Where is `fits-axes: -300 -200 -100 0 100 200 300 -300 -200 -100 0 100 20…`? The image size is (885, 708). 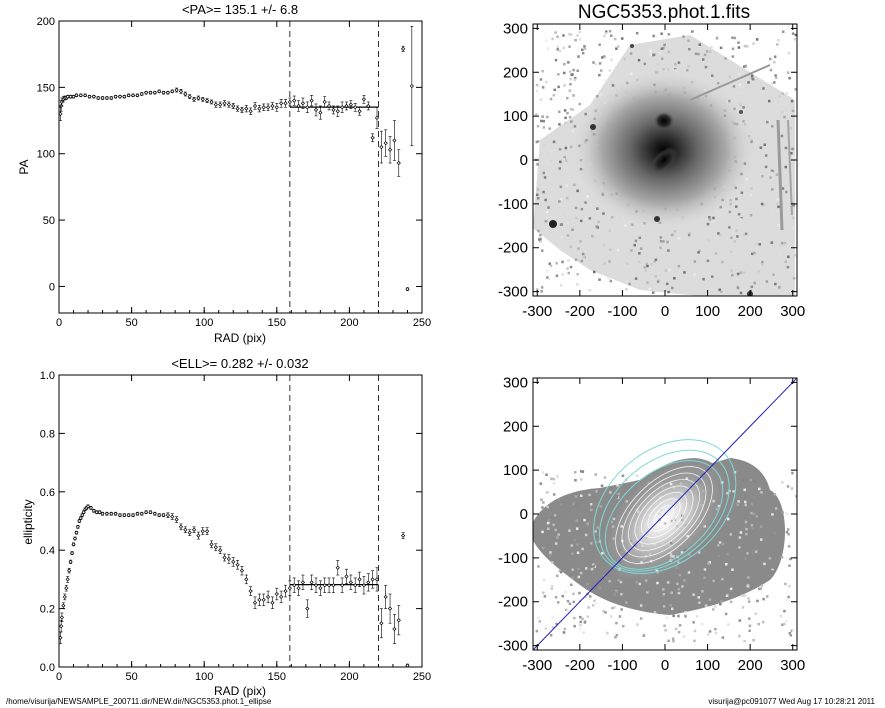 fits-axes: -300 -200 -100 0 100 200 300 -300 -200 -100 0 100 20… is located at coordinates (651, 170).